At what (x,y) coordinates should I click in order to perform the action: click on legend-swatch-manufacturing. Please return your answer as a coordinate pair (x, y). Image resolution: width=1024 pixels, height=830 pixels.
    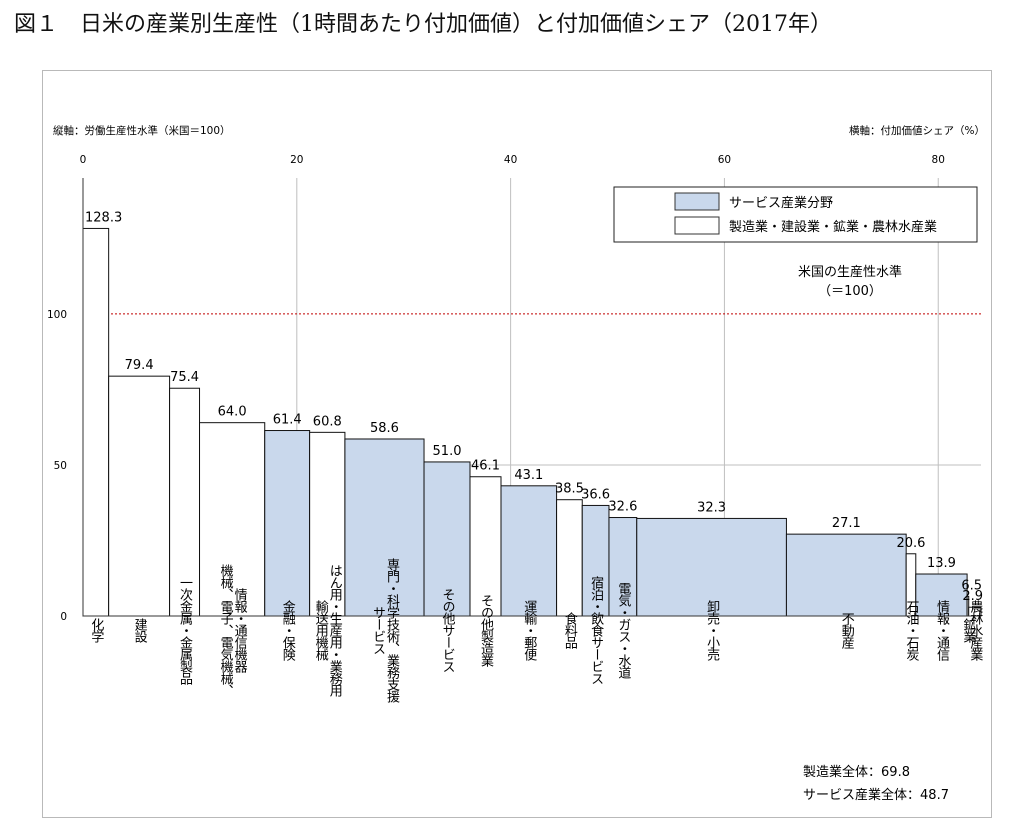
    Looking at the image, I should click on (697, 225).